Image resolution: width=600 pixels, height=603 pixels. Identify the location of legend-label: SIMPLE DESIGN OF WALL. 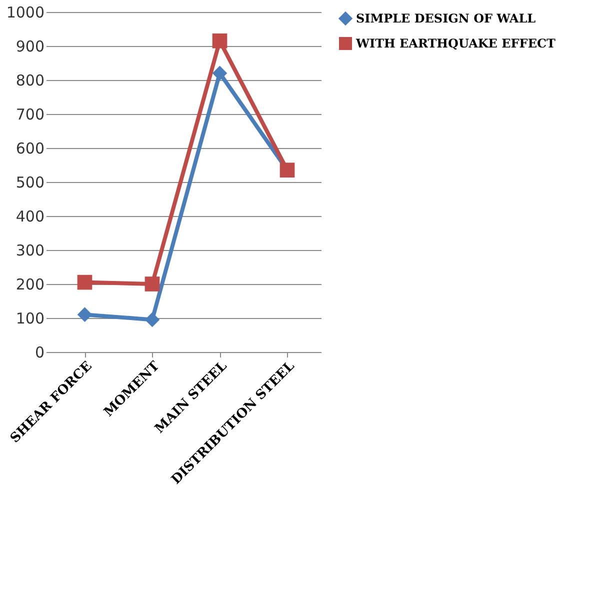
(446, 19).